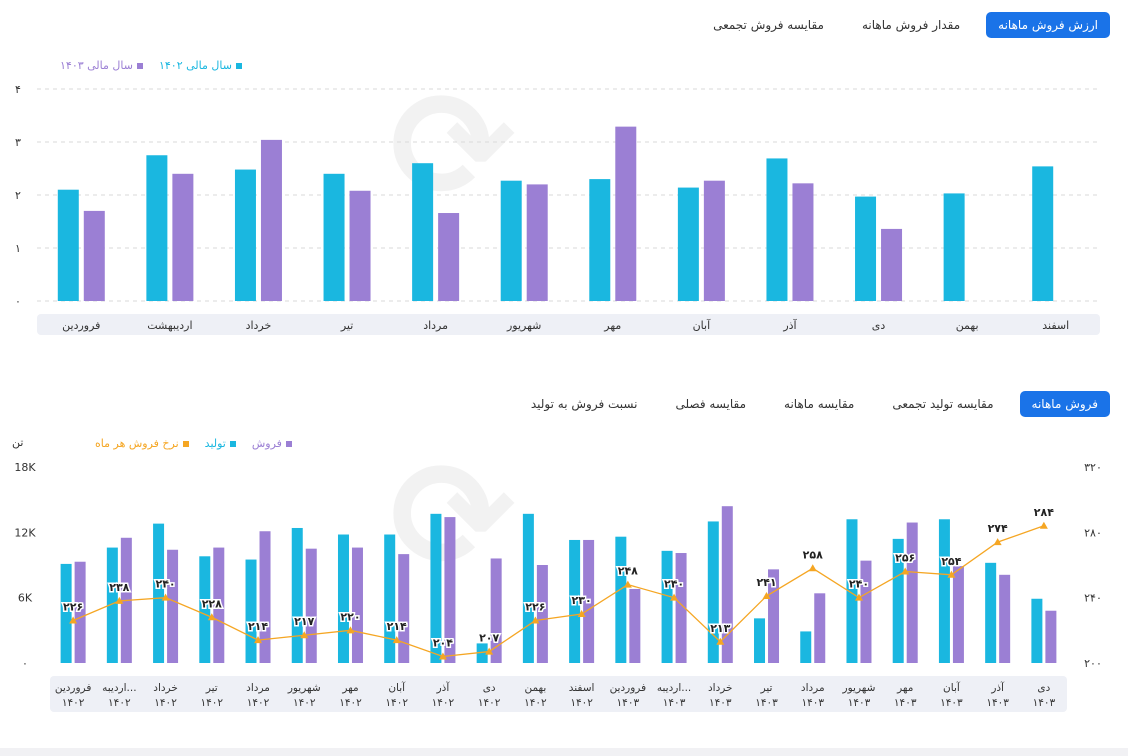 The height and width of the screenshot is (756, 1128). Describe the element at coordinates (998, 528) in the screenshot. I see `rate-data-label: ۲۷۴` at that location.